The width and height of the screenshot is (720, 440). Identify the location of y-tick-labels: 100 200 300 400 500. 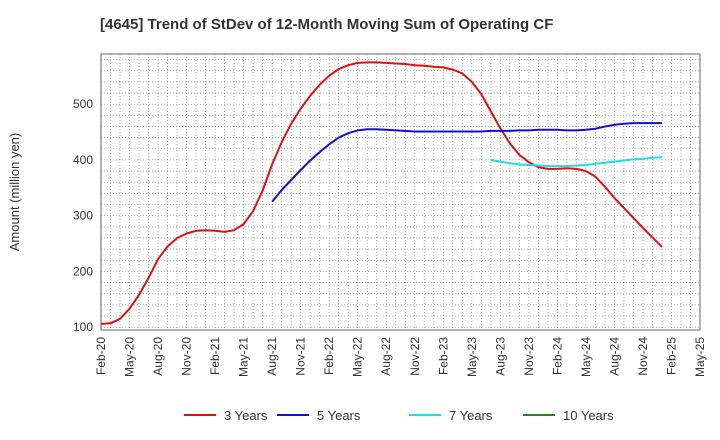
(83, 215).